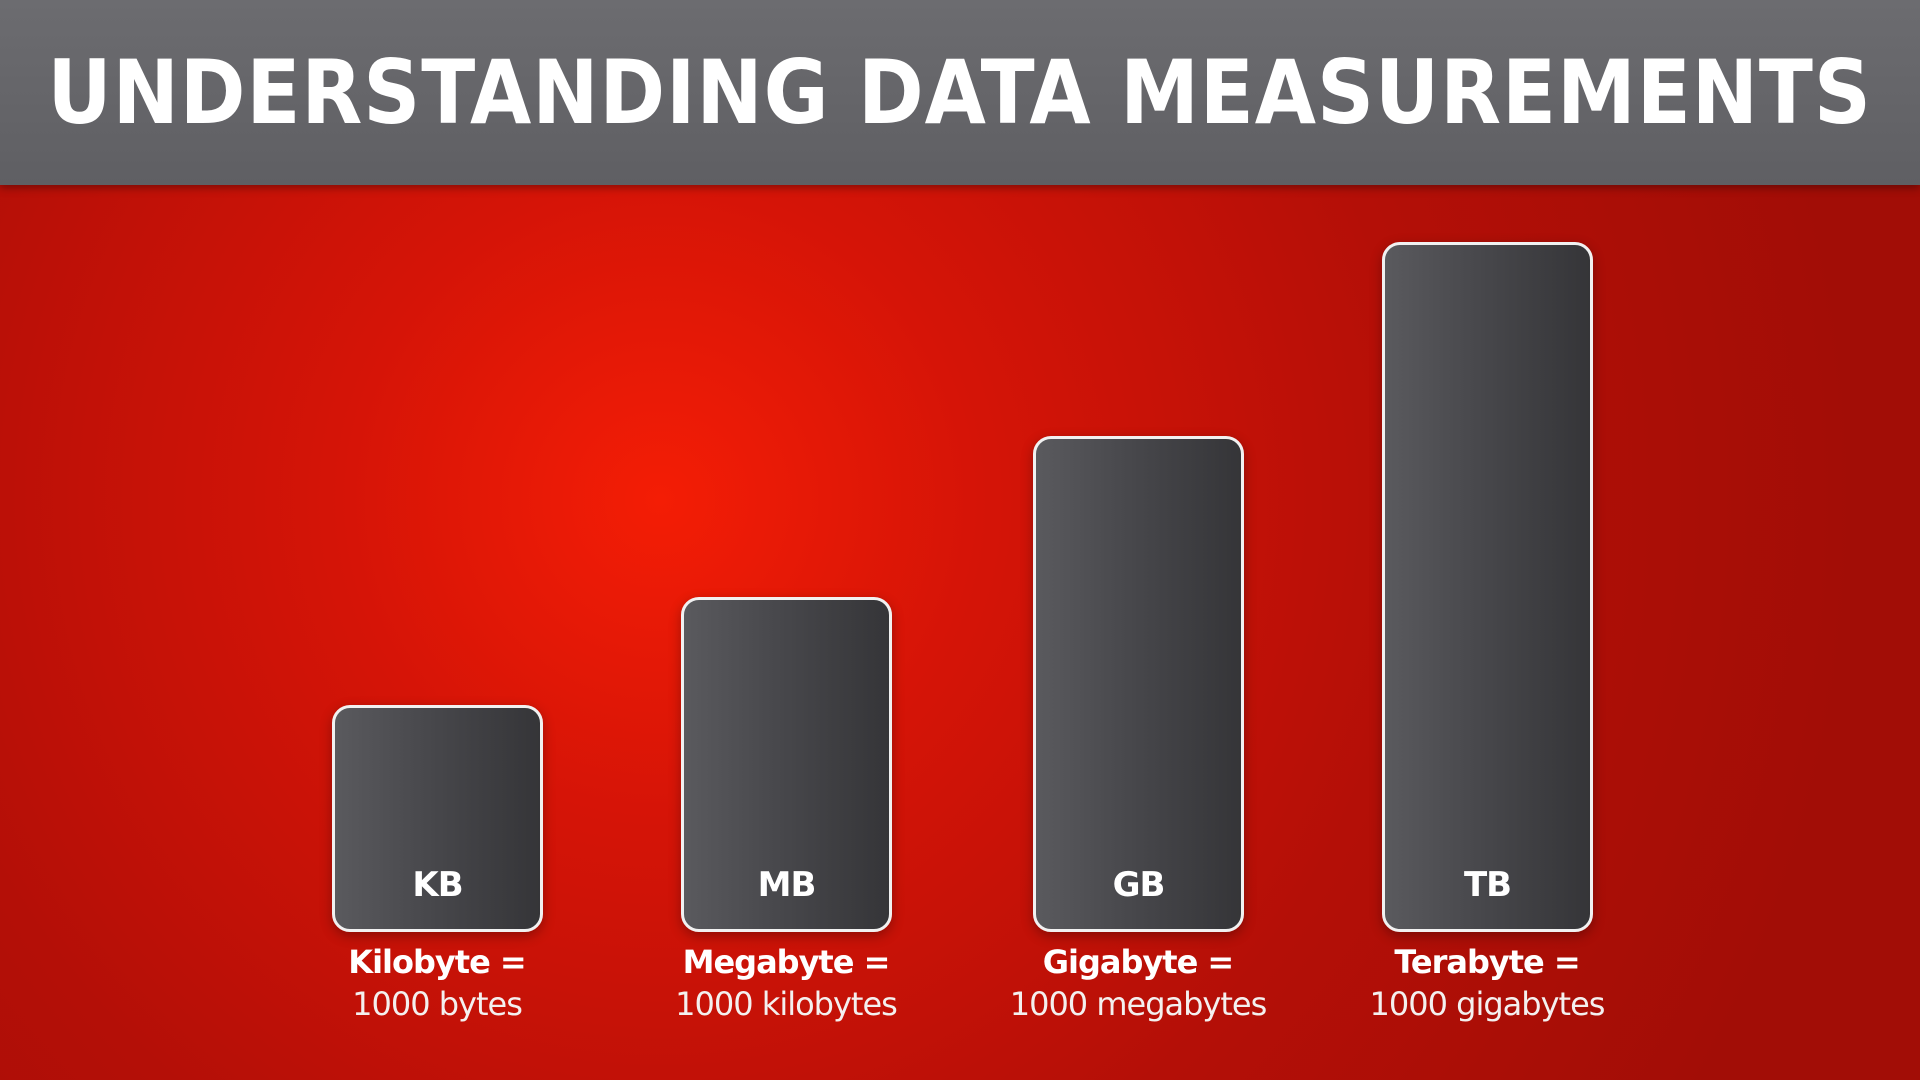 This screenshot has width=1920, height=1080. I want to click on slide-title: UNDERSTANDING DATA MEASUREMENTS, so click(960, 92).